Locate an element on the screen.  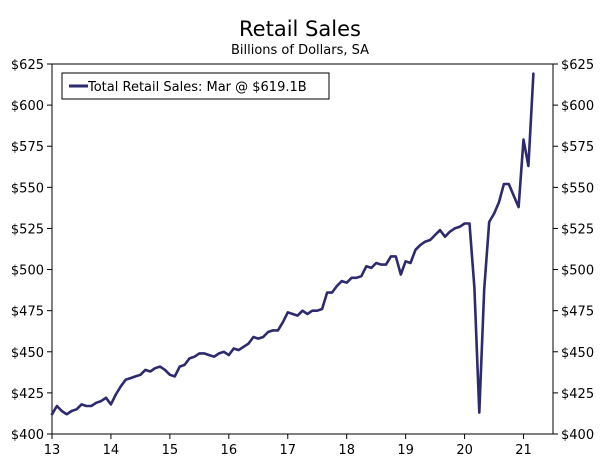
x-tick-label: 21 is located at coordinates (523, 450).